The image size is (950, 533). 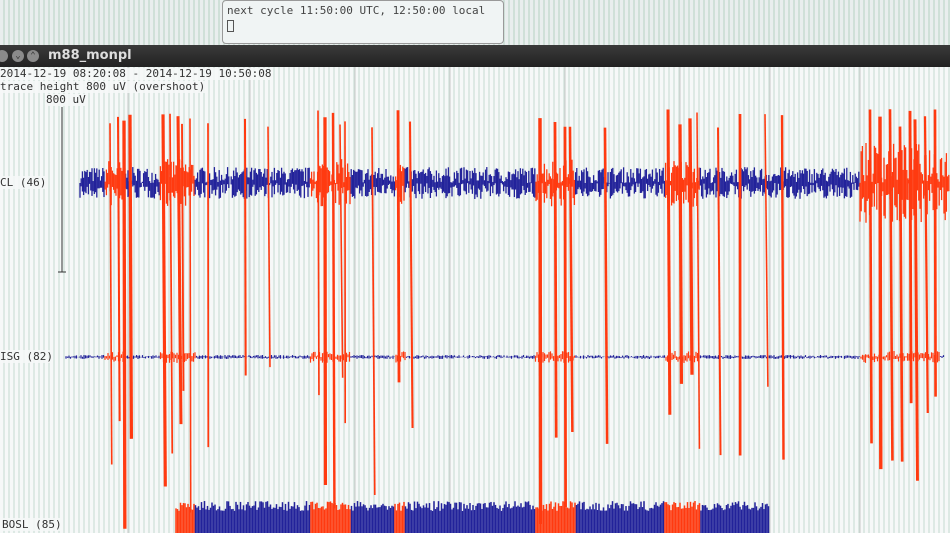 What do you see at coordinates (90, 55) in the screenshot?
I see `window-title: m88_monpl` at bounding box center [90, 55].